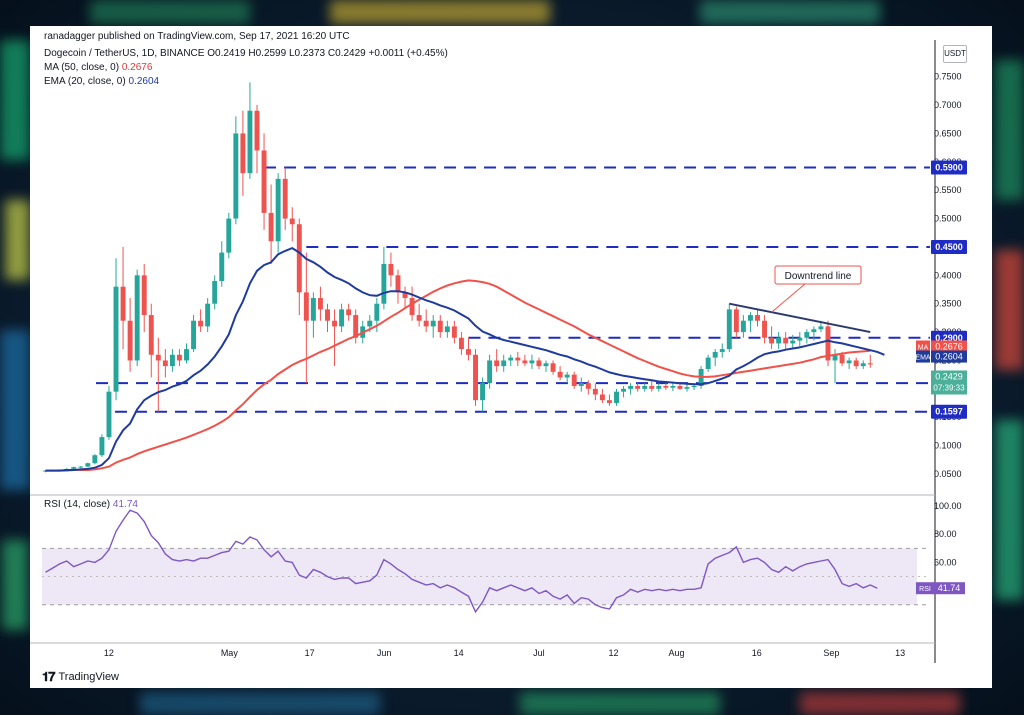  What do you see at coordinates (955, 54) in the screenshot?
I see `currency-badge: USDT` at bounding box center [955, 54].